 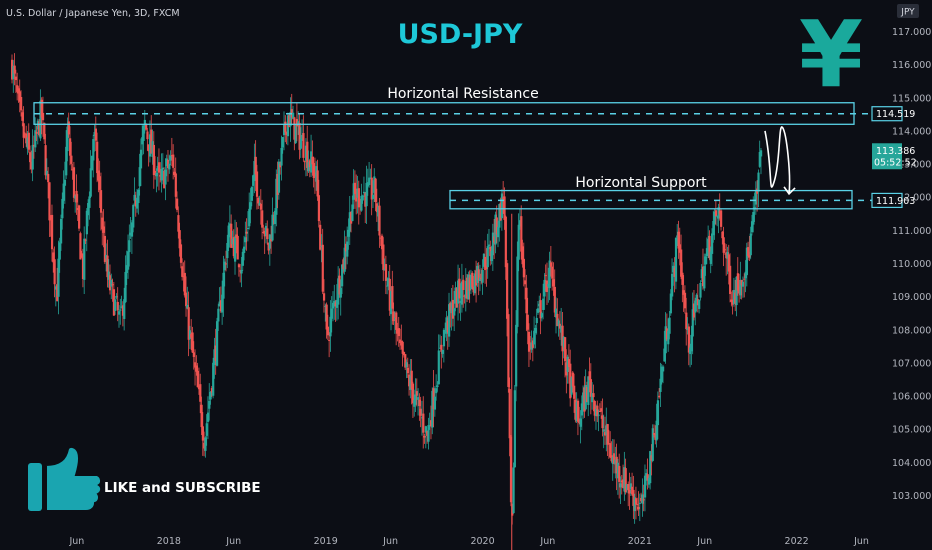 I want to click on currency-badge: JPY, so click(x=907, y=13).